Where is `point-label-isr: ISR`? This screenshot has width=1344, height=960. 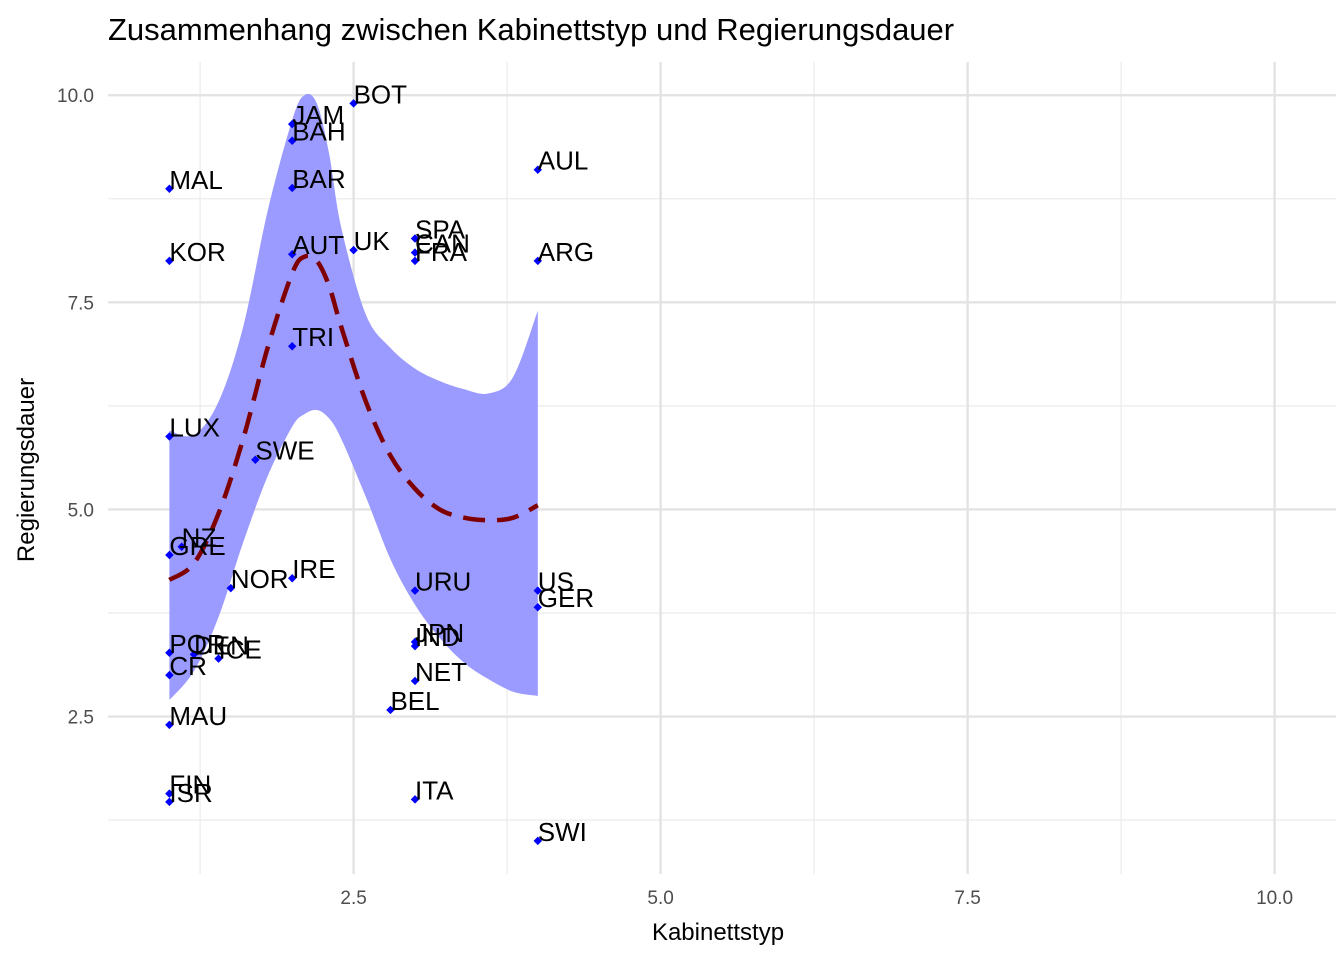
point-label-isr: ISR is located at coordinates (190, 793).